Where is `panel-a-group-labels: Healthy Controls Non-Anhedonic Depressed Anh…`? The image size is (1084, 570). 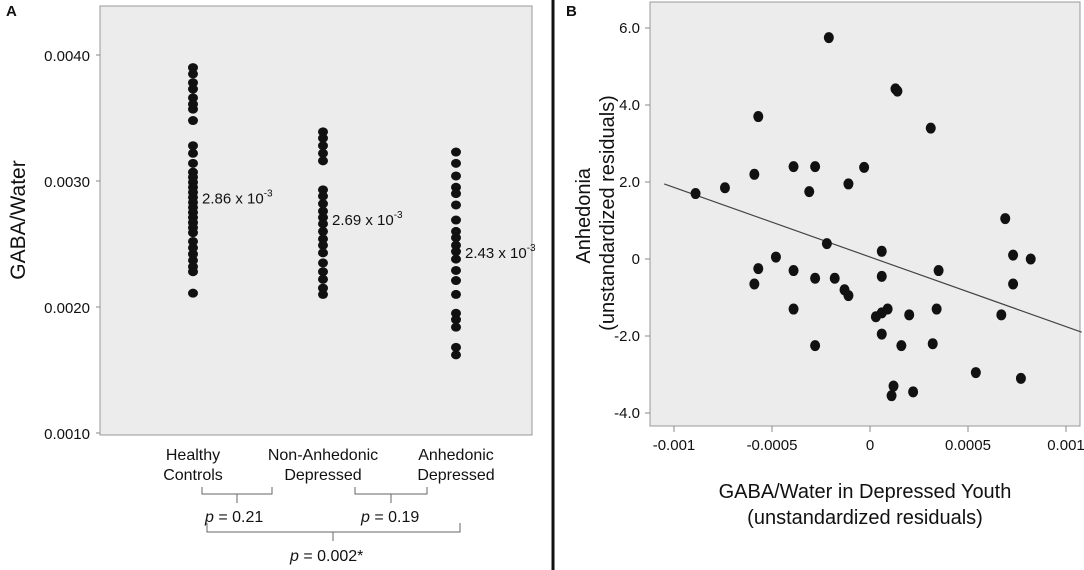 panel-a-group-labels: Healthy Controls Non-Anhedonic Depressed Anh… is located at coordinates (328, 465).